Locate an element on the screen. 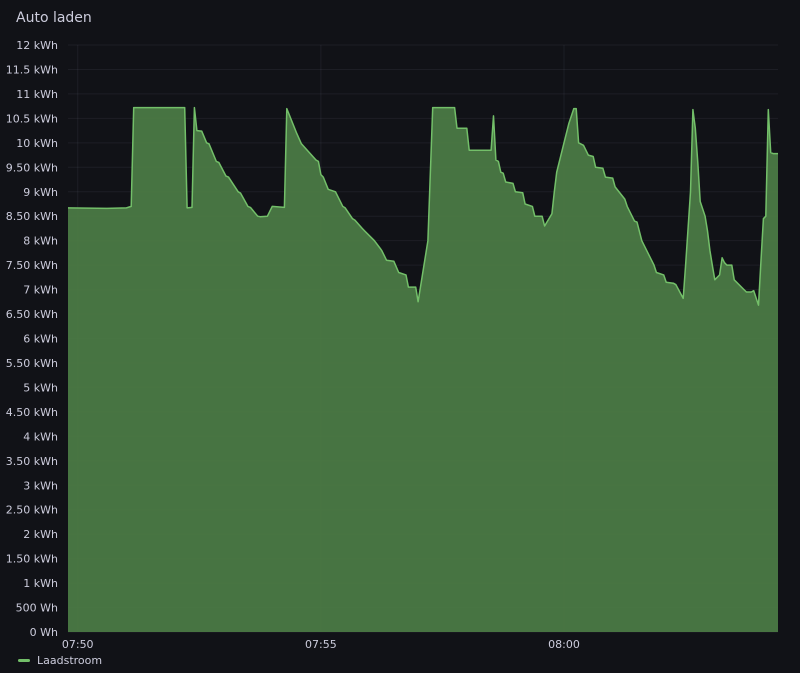 Image resolution: width=800 pixels, height=673 pixels. y-tick-label: 5 kWh is located at coordinates (40, 387).